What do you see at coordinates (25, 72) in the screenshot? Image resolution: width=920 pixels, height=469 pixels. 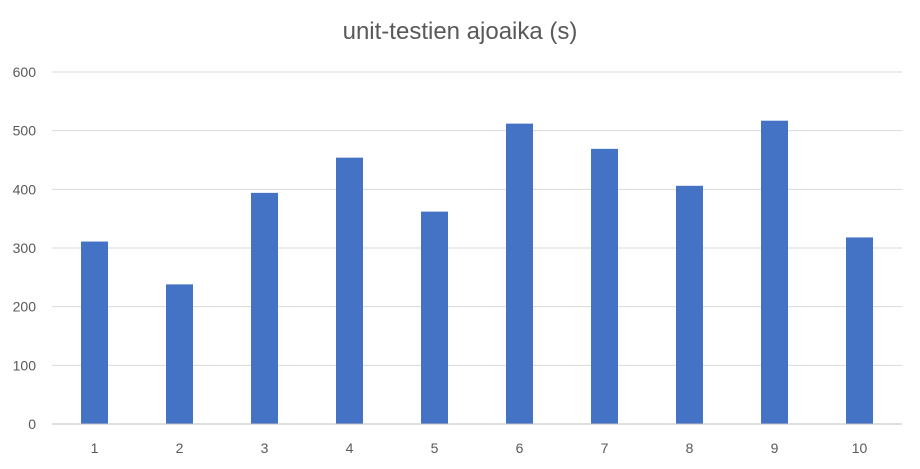 I see `y-tick-label: 600` at bounding box center [25, 72].